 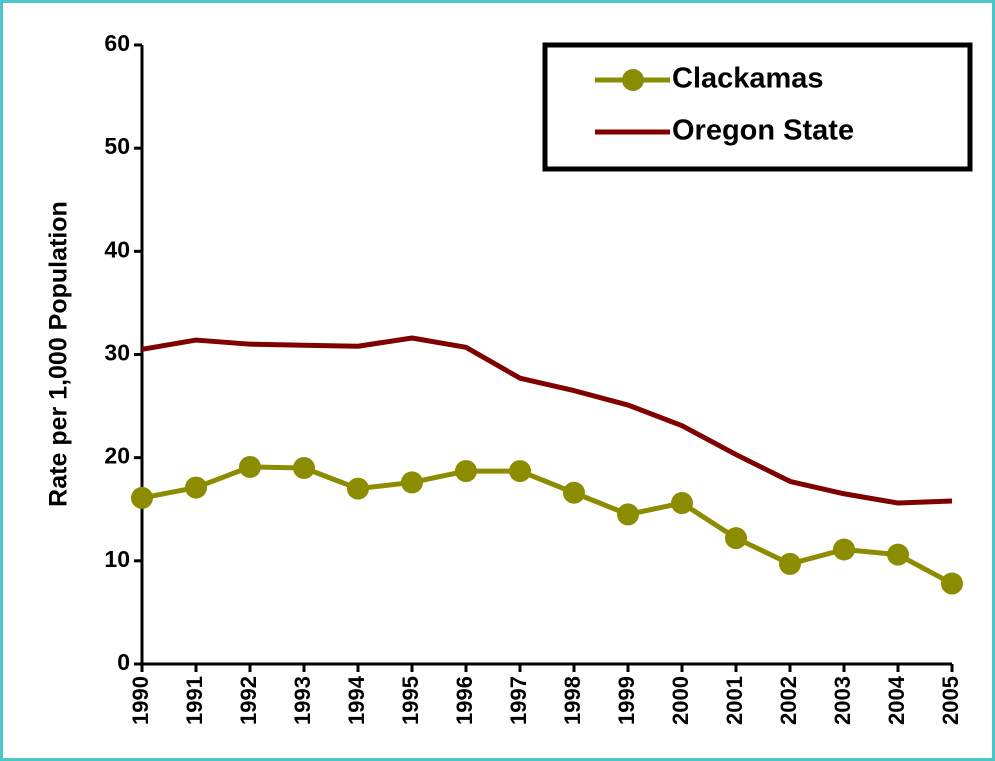 What do you see at coordinates (842, 700) in the screenshot?
I see `x-tick-label: 2003` at bounding box center [842, 700].